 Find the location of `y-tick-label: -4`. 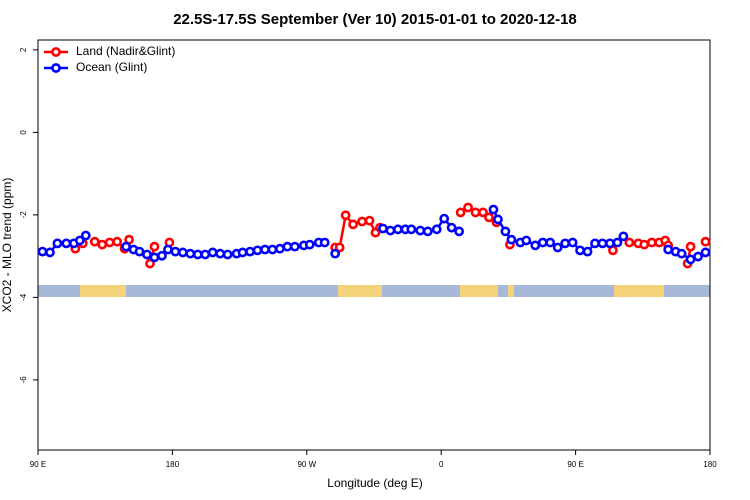

y-tick-label: -4 is located at coordinates (23, 297).